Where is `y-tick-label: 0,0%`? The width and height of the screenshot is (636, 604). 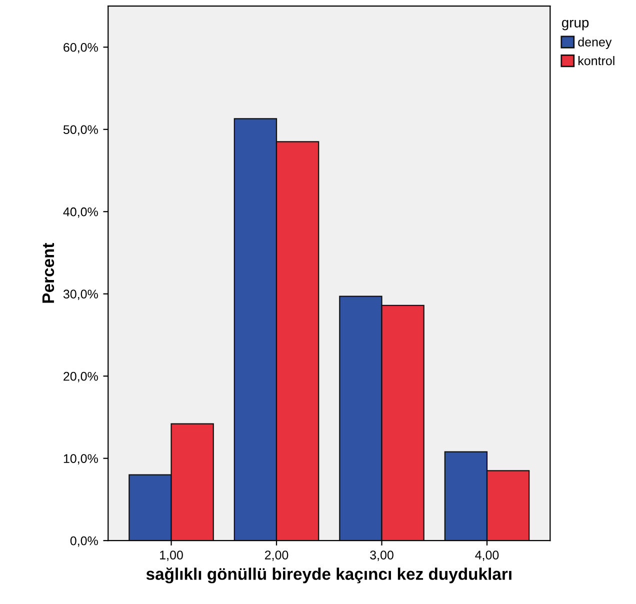
y-tick-label: 0,0% is located at coordinates (84, 541).